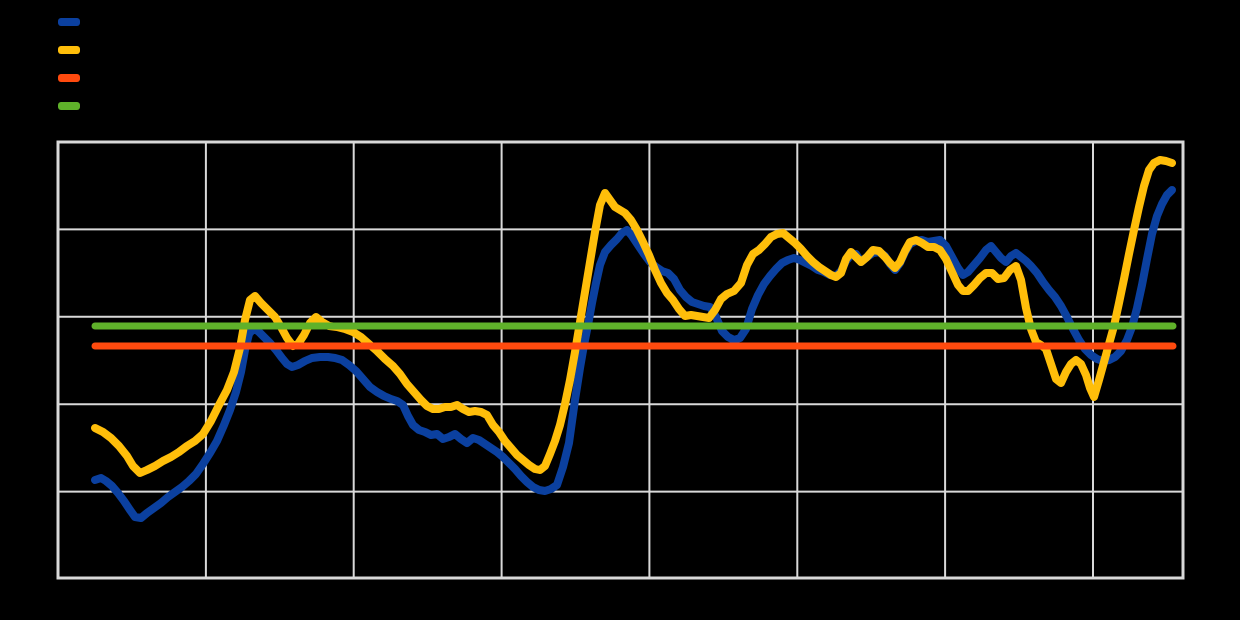 The height and width of the screenshot is (620, 1240). I want to click on legend-swatch-orange, so click(69, 78).